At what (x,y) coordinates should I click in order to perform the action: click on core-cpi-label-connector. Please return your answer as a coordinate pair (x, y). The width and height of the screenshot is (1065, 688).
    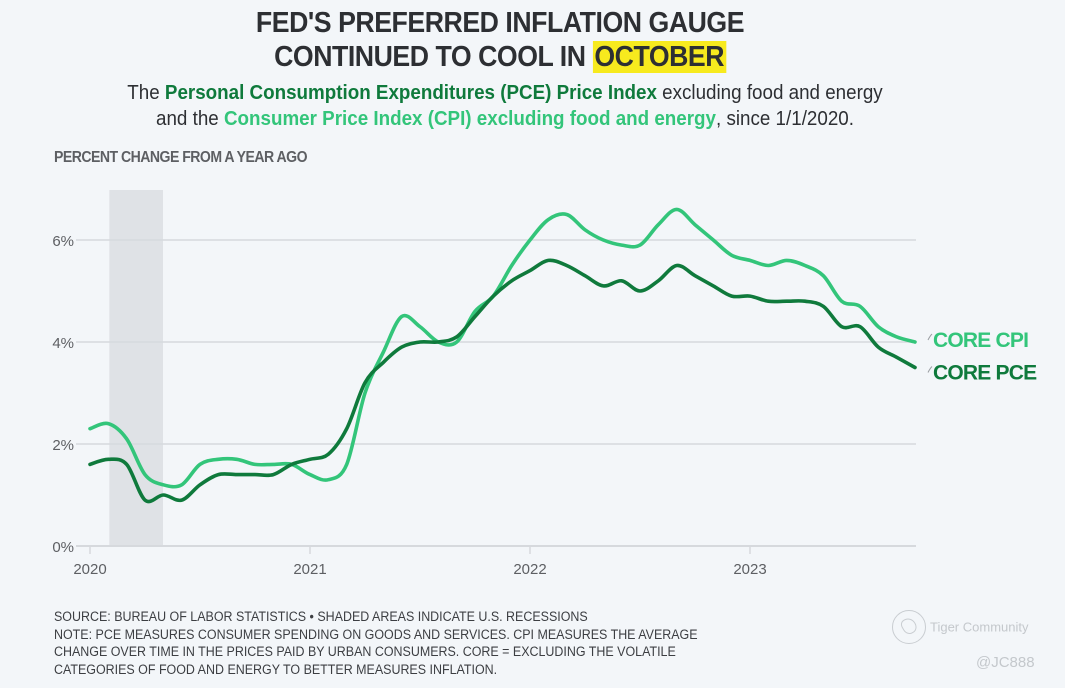
    Looking at the image, I should click on (930, 337).